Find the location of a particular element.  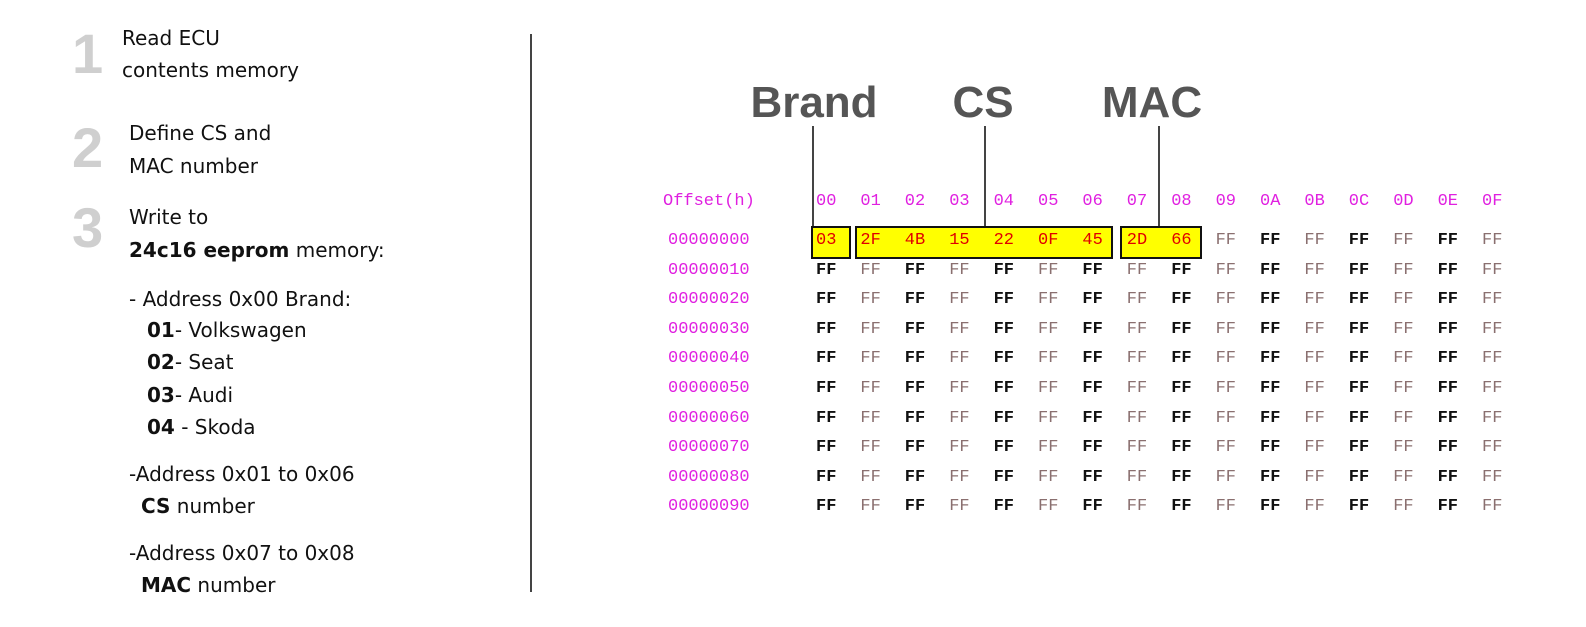

column-header: 03 is located at coordinates (959, 201).